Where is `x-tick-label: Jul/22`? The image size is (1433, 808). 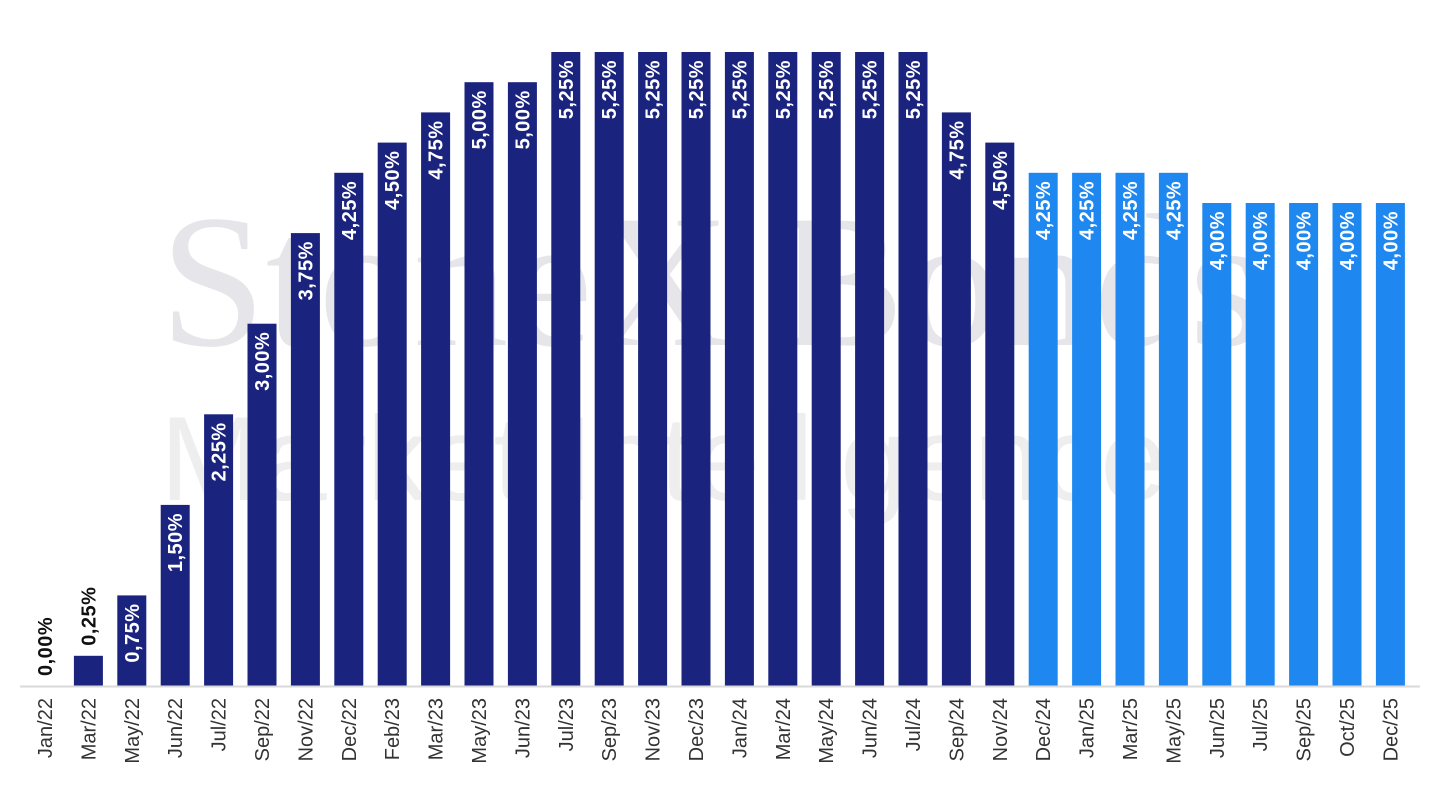 x-tick-label: Jul/22 is located at coordinates (220, 724).